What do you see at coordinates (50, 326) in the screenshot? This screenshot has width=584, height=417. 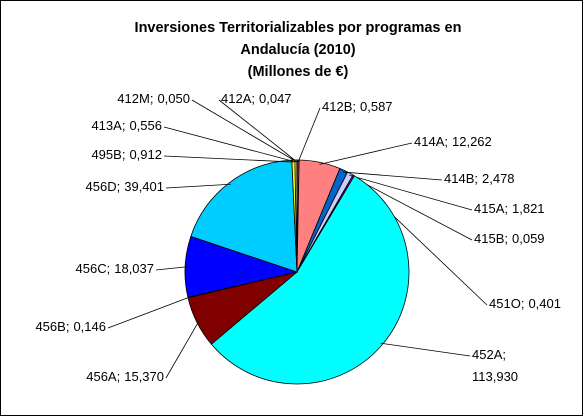 I see `data-label-category: 456B` at bounding box center [50, 326].